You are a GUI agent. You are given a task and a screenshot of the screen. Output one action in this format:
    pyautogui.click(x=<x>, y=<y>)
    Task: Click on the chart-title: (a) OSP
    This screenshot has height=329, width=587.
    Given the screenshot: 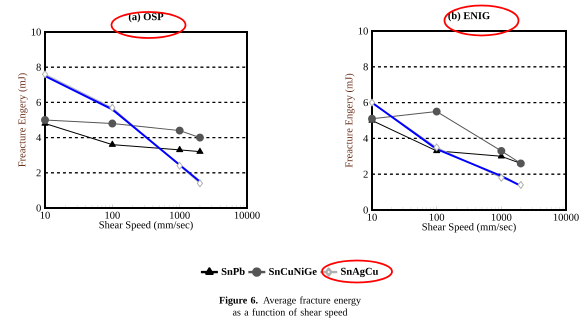 What is the action you would take?
    pyautogui.click(x=146, y=17)
    